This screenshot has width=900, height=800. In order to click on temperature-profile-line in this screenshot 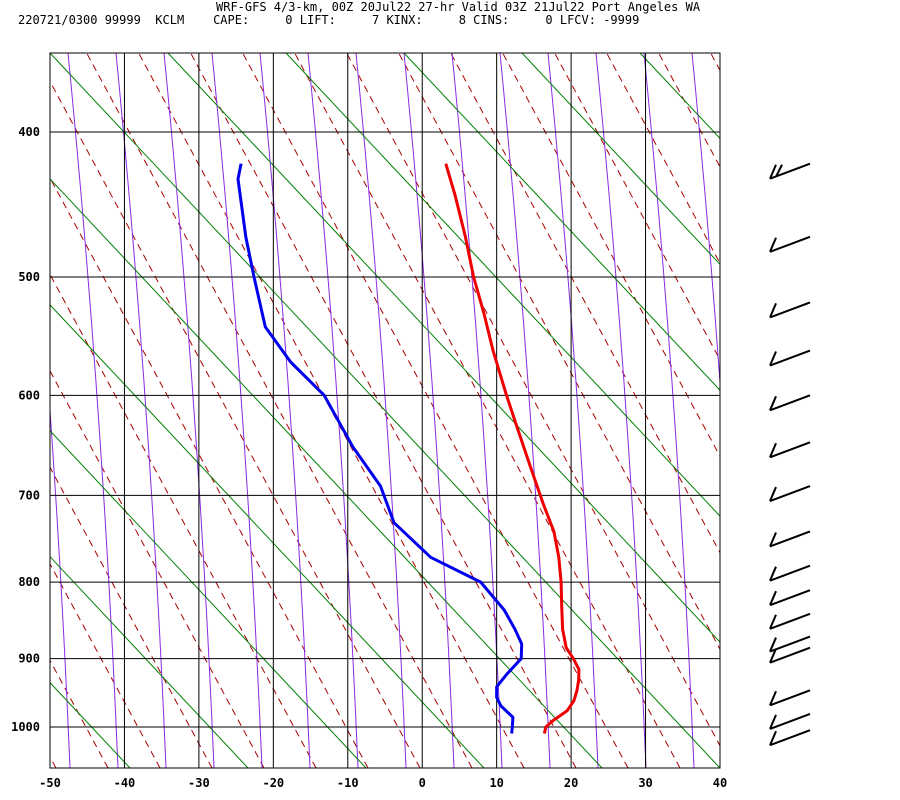, I will do `click(512, 448)`.